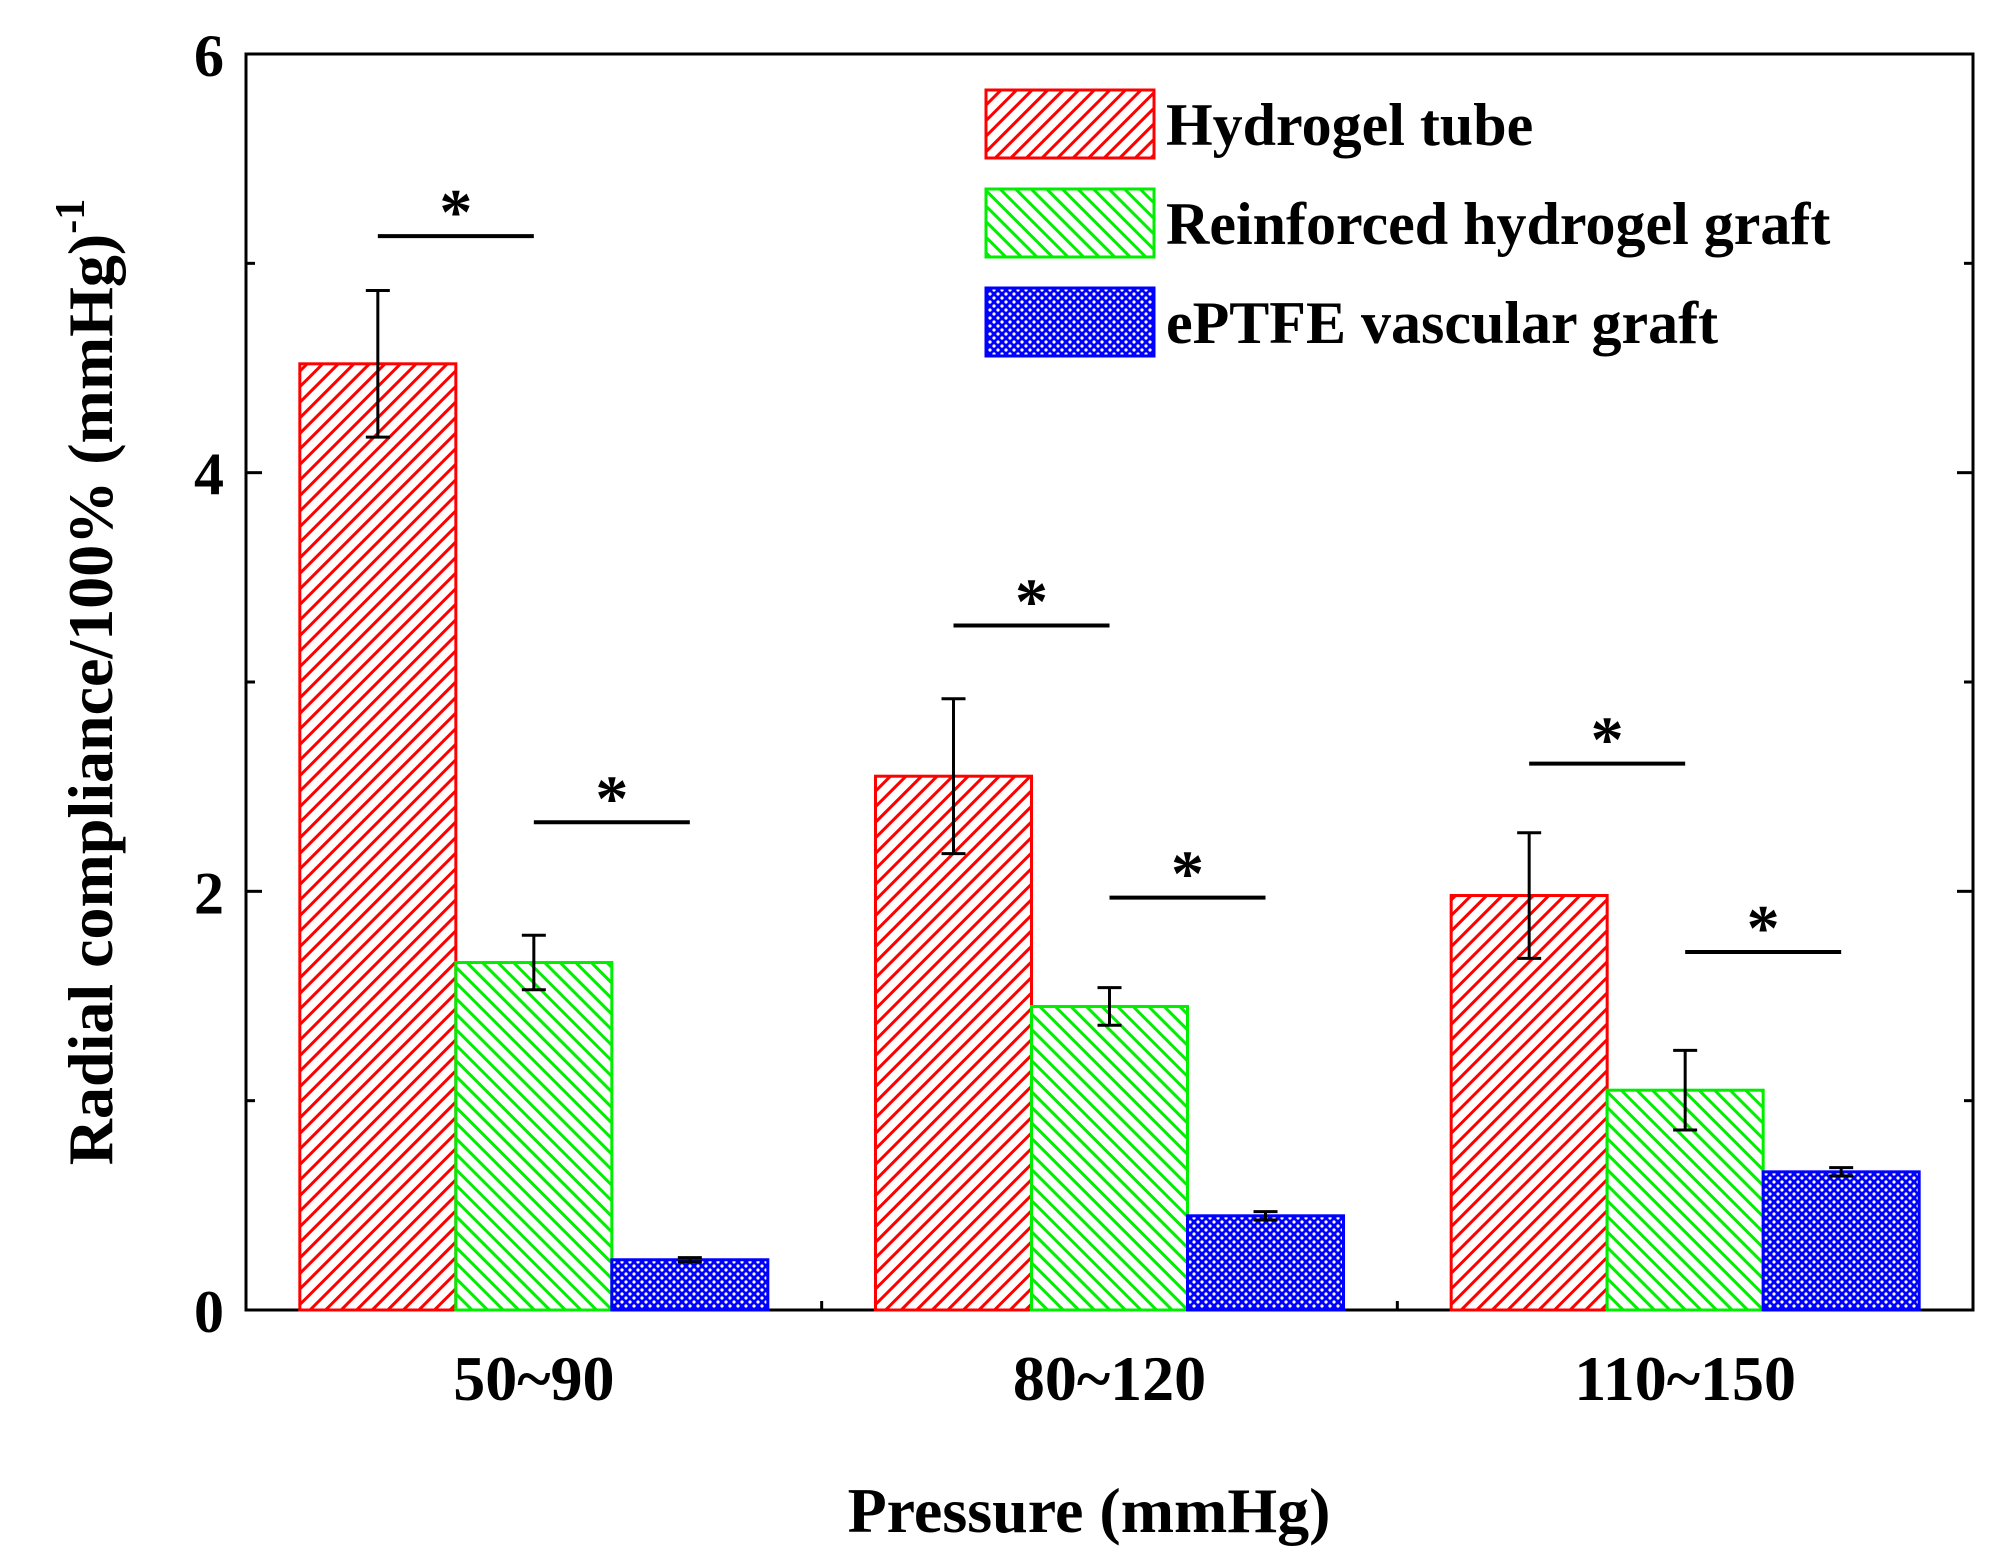  I want to click on y-axis-title-main: Radial compliance/100% (mmHg), so click(90, 699).